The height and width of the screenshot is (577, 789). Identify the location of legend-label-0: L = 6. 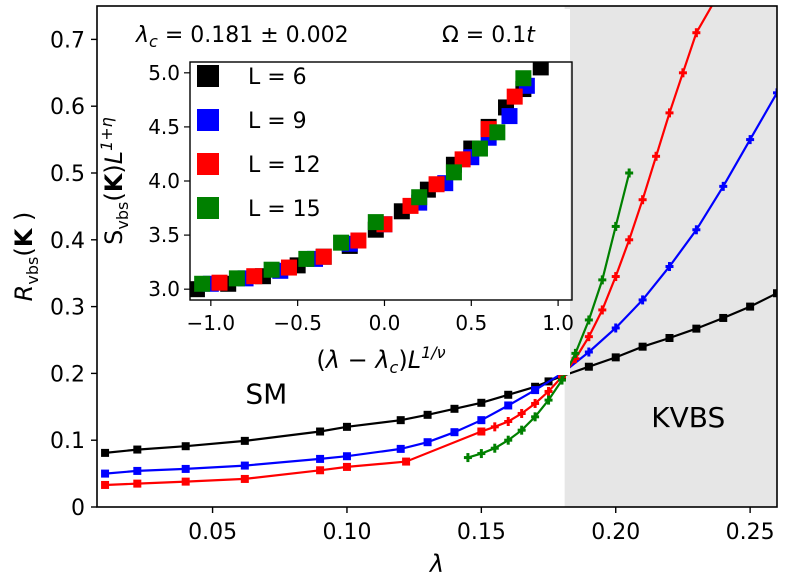
(277, 77).